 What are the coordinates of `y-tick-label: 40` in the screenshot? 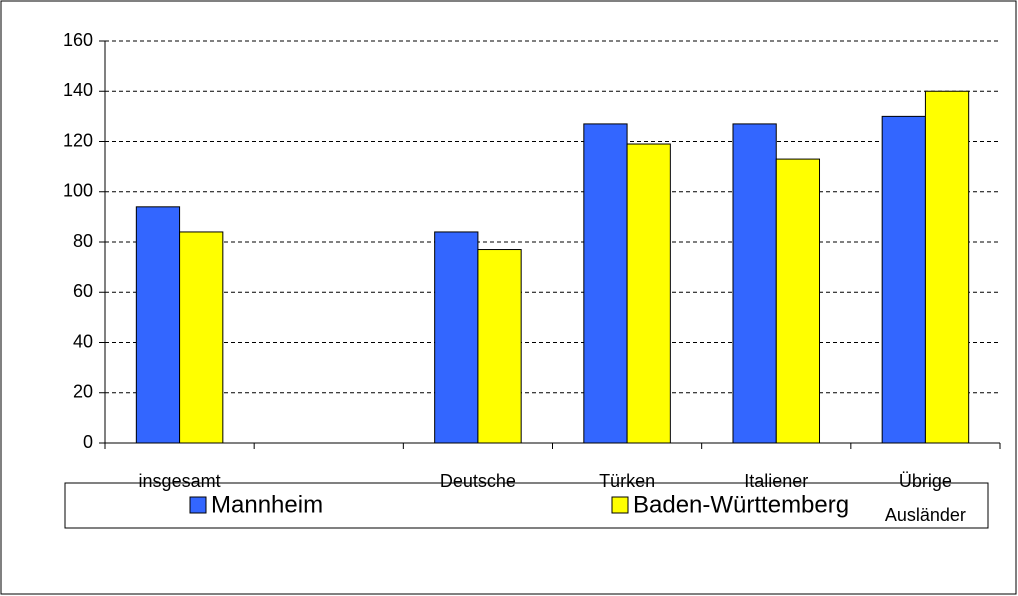 It's located at (83, 341).